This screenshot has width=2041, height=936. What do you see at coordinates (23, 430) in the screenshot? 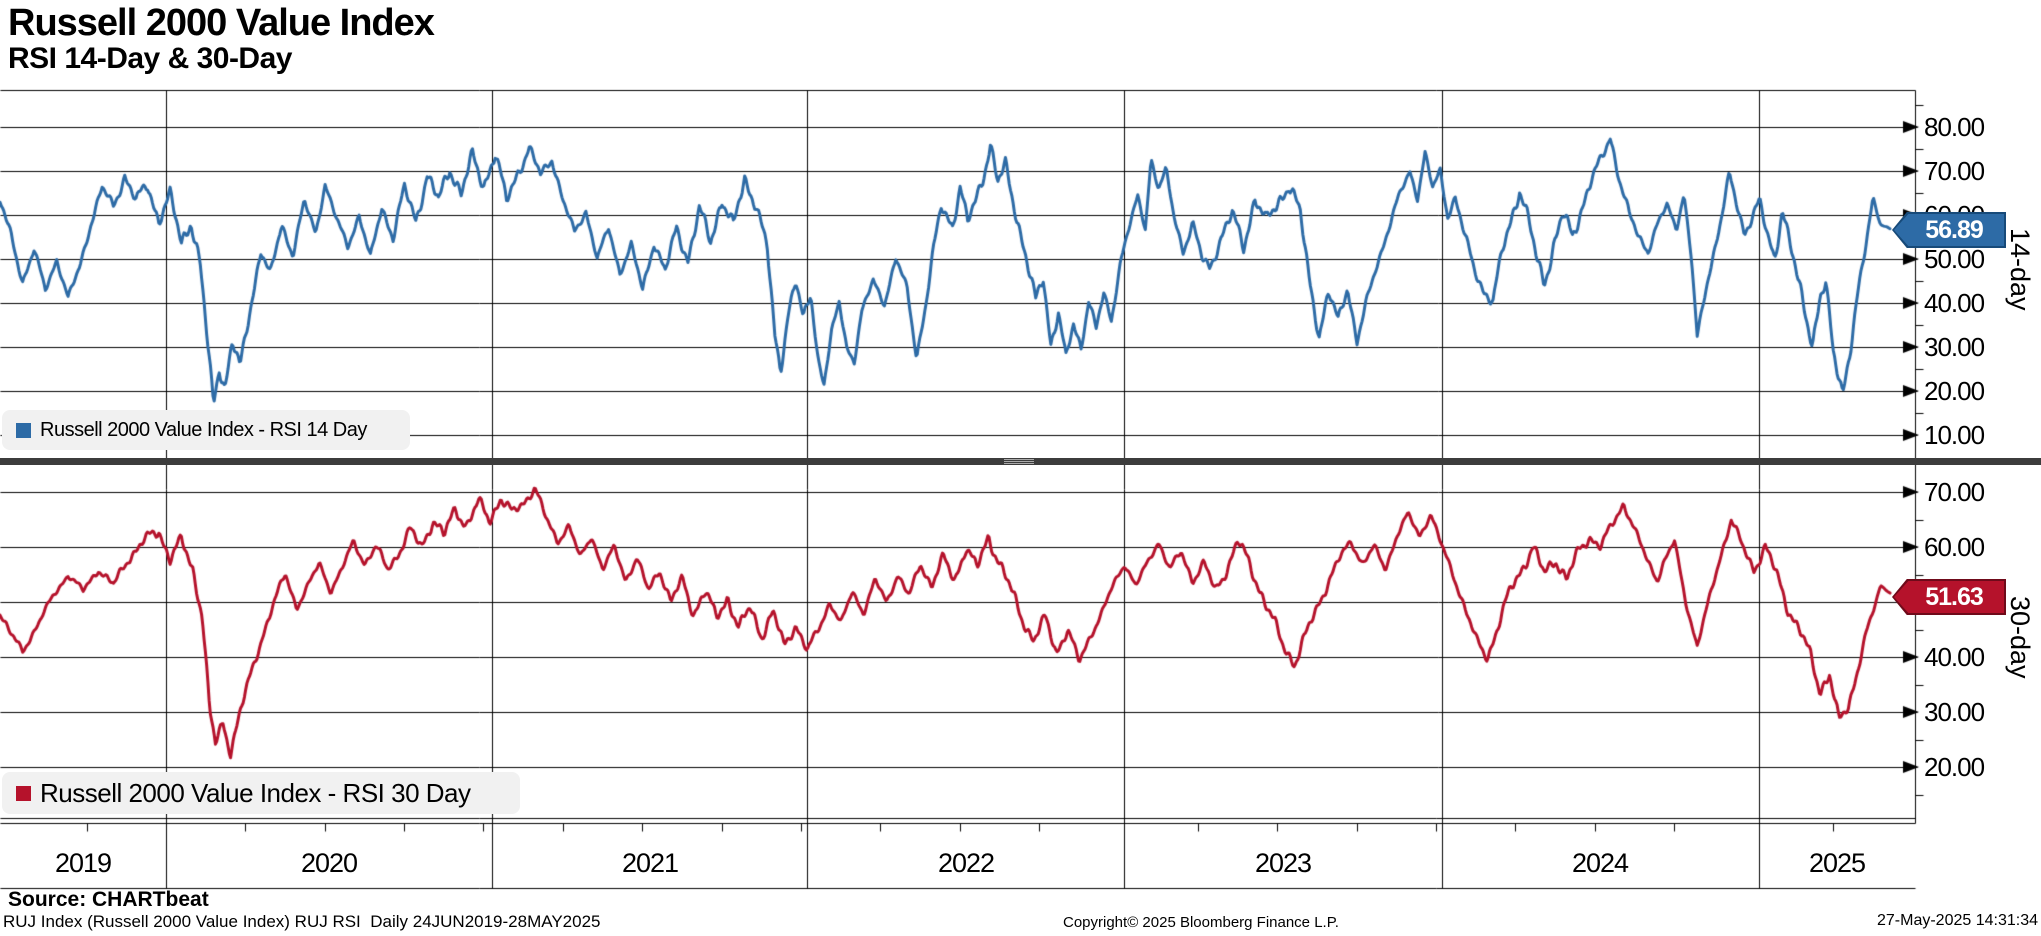
I see `legend-swatch-blue-icon` at bounding box center [23, 430].